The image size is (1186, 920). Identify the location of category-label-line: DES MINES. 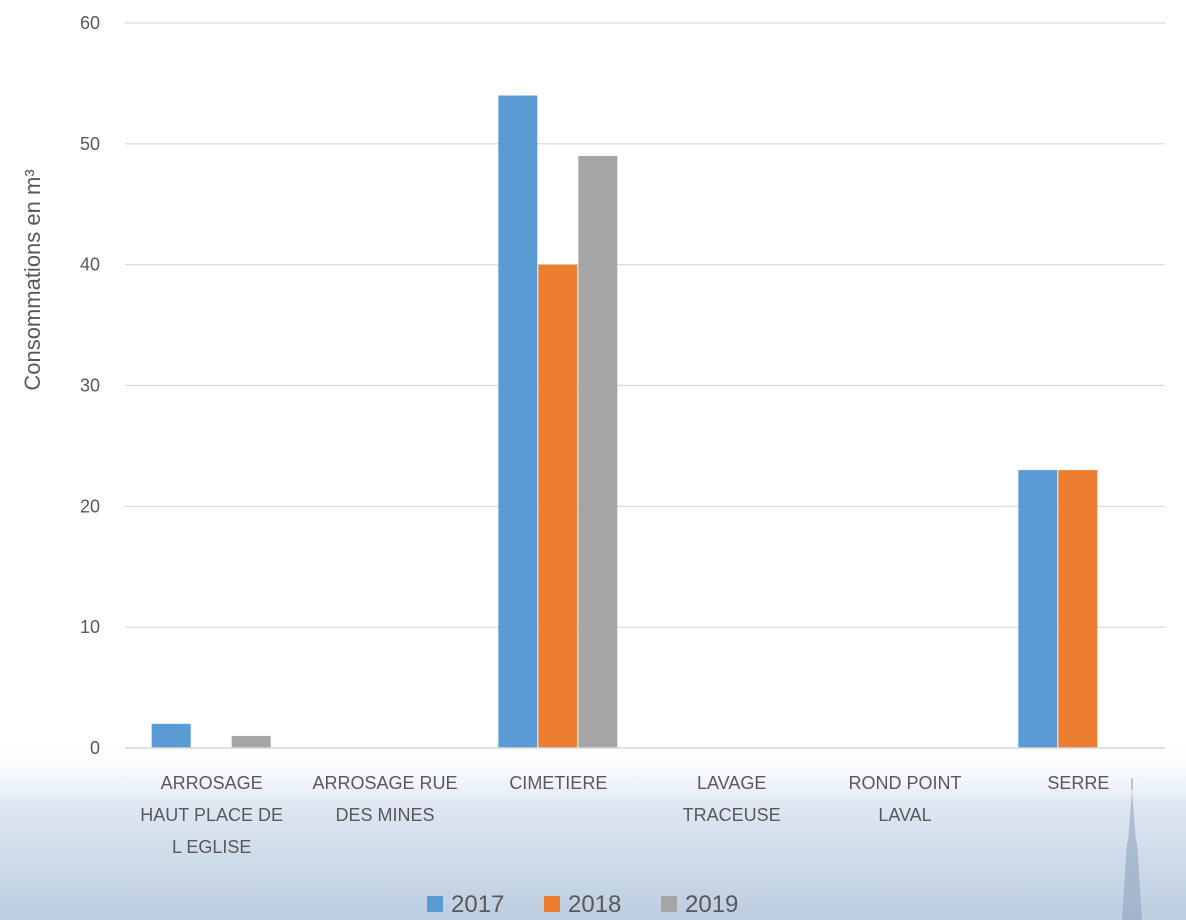
(384, 815).